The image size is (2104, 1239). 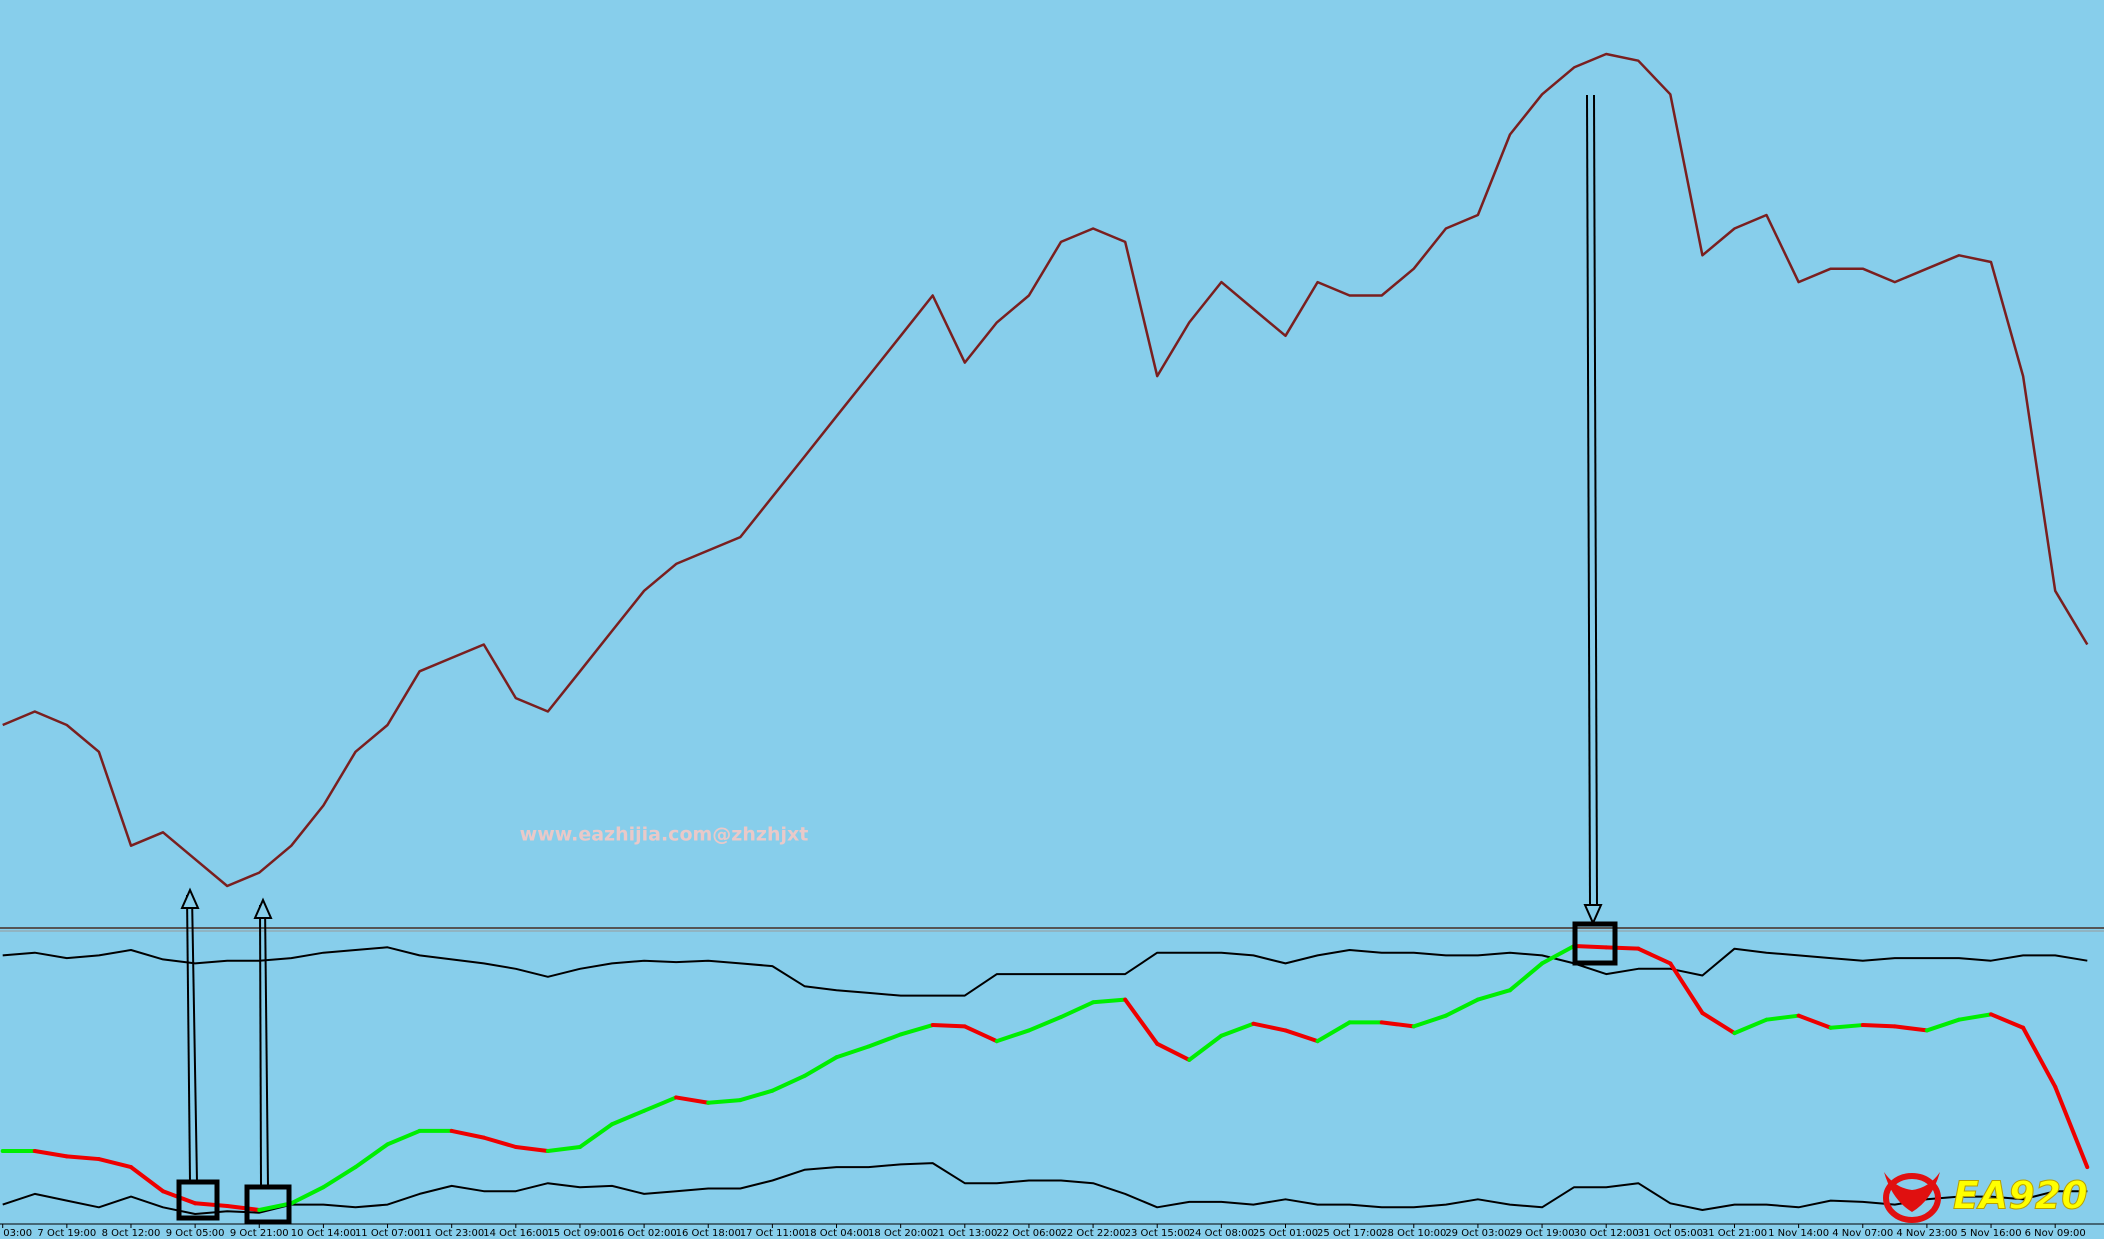 I want to click on x-tick-label: 31 Oct 05:00, so click(x=1670, y=1233).